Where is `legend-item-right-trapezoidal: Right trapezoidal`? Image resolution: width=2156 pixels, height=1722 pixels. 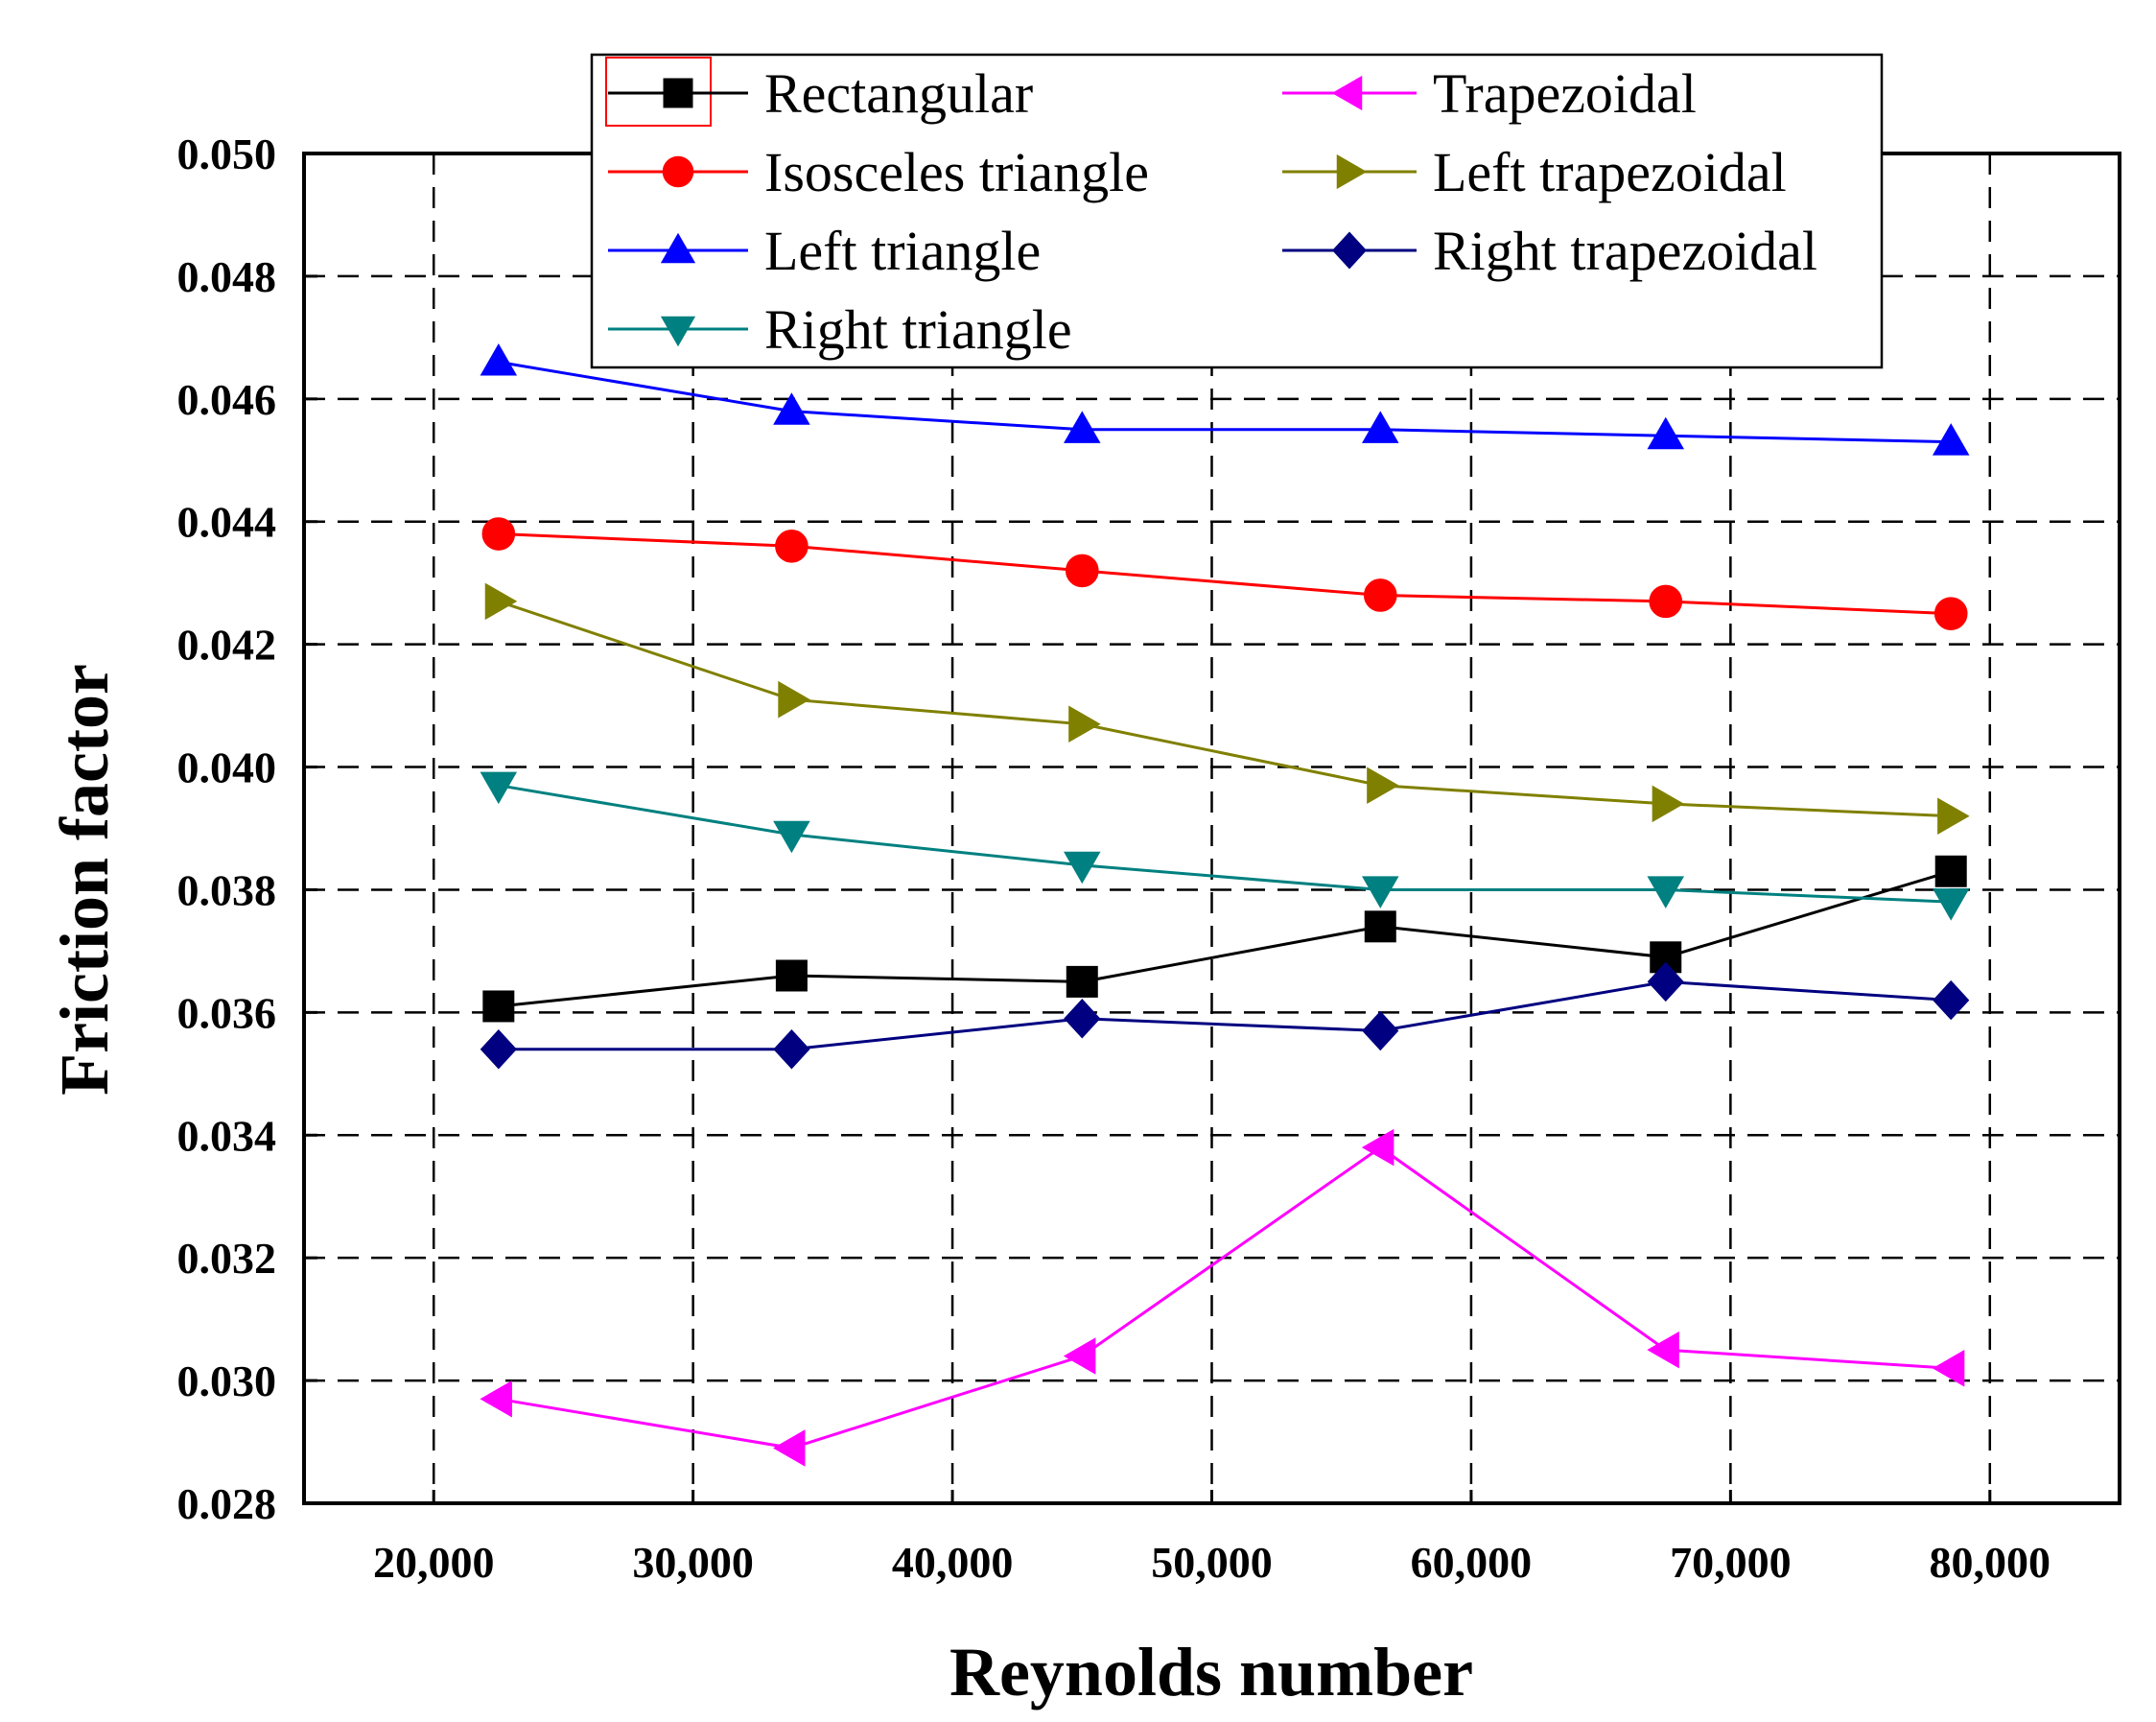 legend-item-right-trapezoidal: Right trapezoidal is located at coordinates (1549, 251).